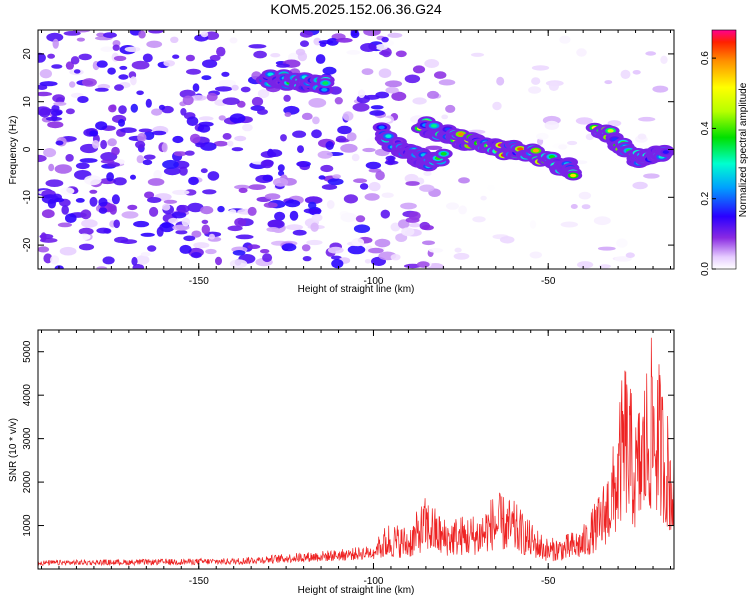 The image size is (750, 600). Describe the element at coordinates (548, 581) in the screenshot. I see `x-tick-label: -50` at that location.